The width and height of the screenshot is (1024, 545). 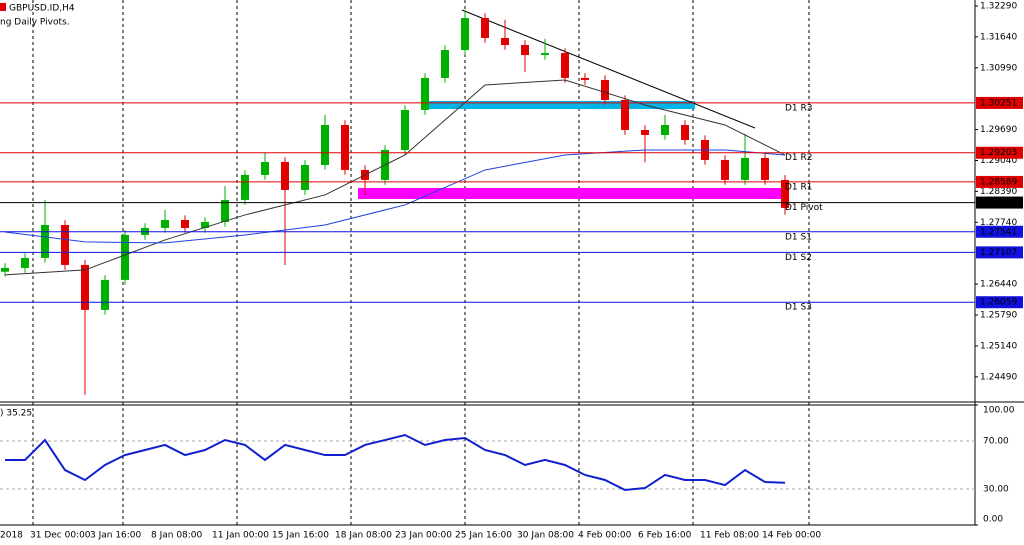 What do you see at coordinates (998, 6) in the screenshot?
I see `y-tick-label: 1.32290` at bounding box center [998, 6].